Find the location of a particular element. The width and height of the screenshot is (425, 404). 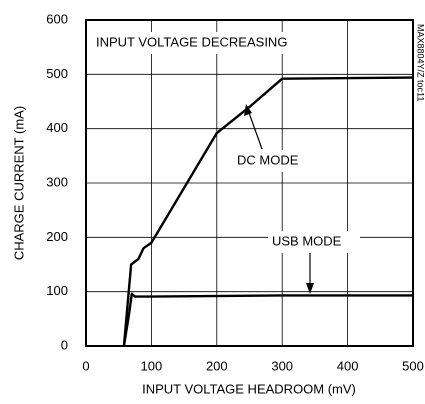

y-tick-label: 200 is located at coordinates (57, 236).